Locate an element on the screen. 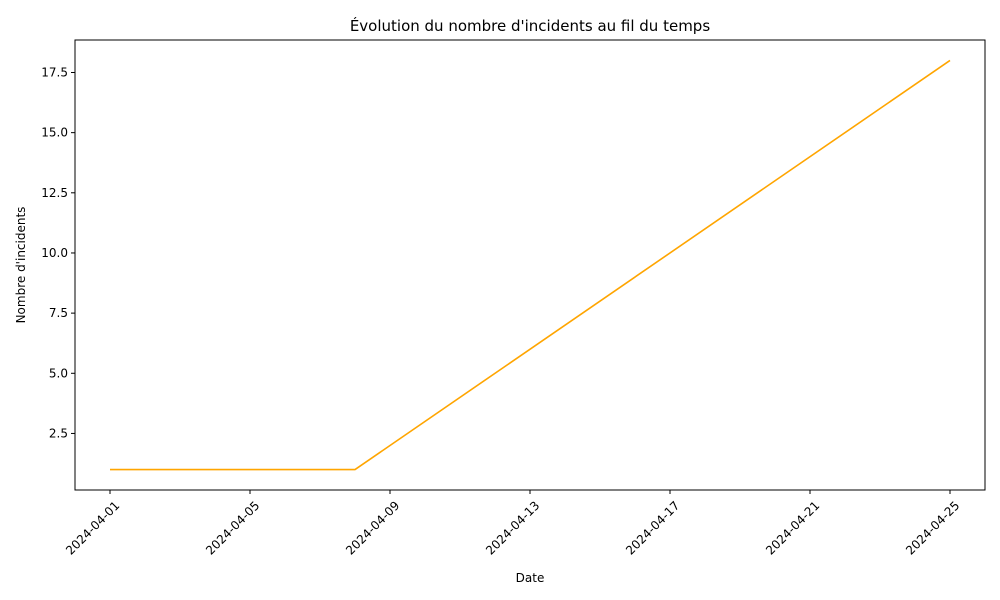 The image size is (1000, 600). y-tick-label: 17.5 is located at coordinates (54, 72).